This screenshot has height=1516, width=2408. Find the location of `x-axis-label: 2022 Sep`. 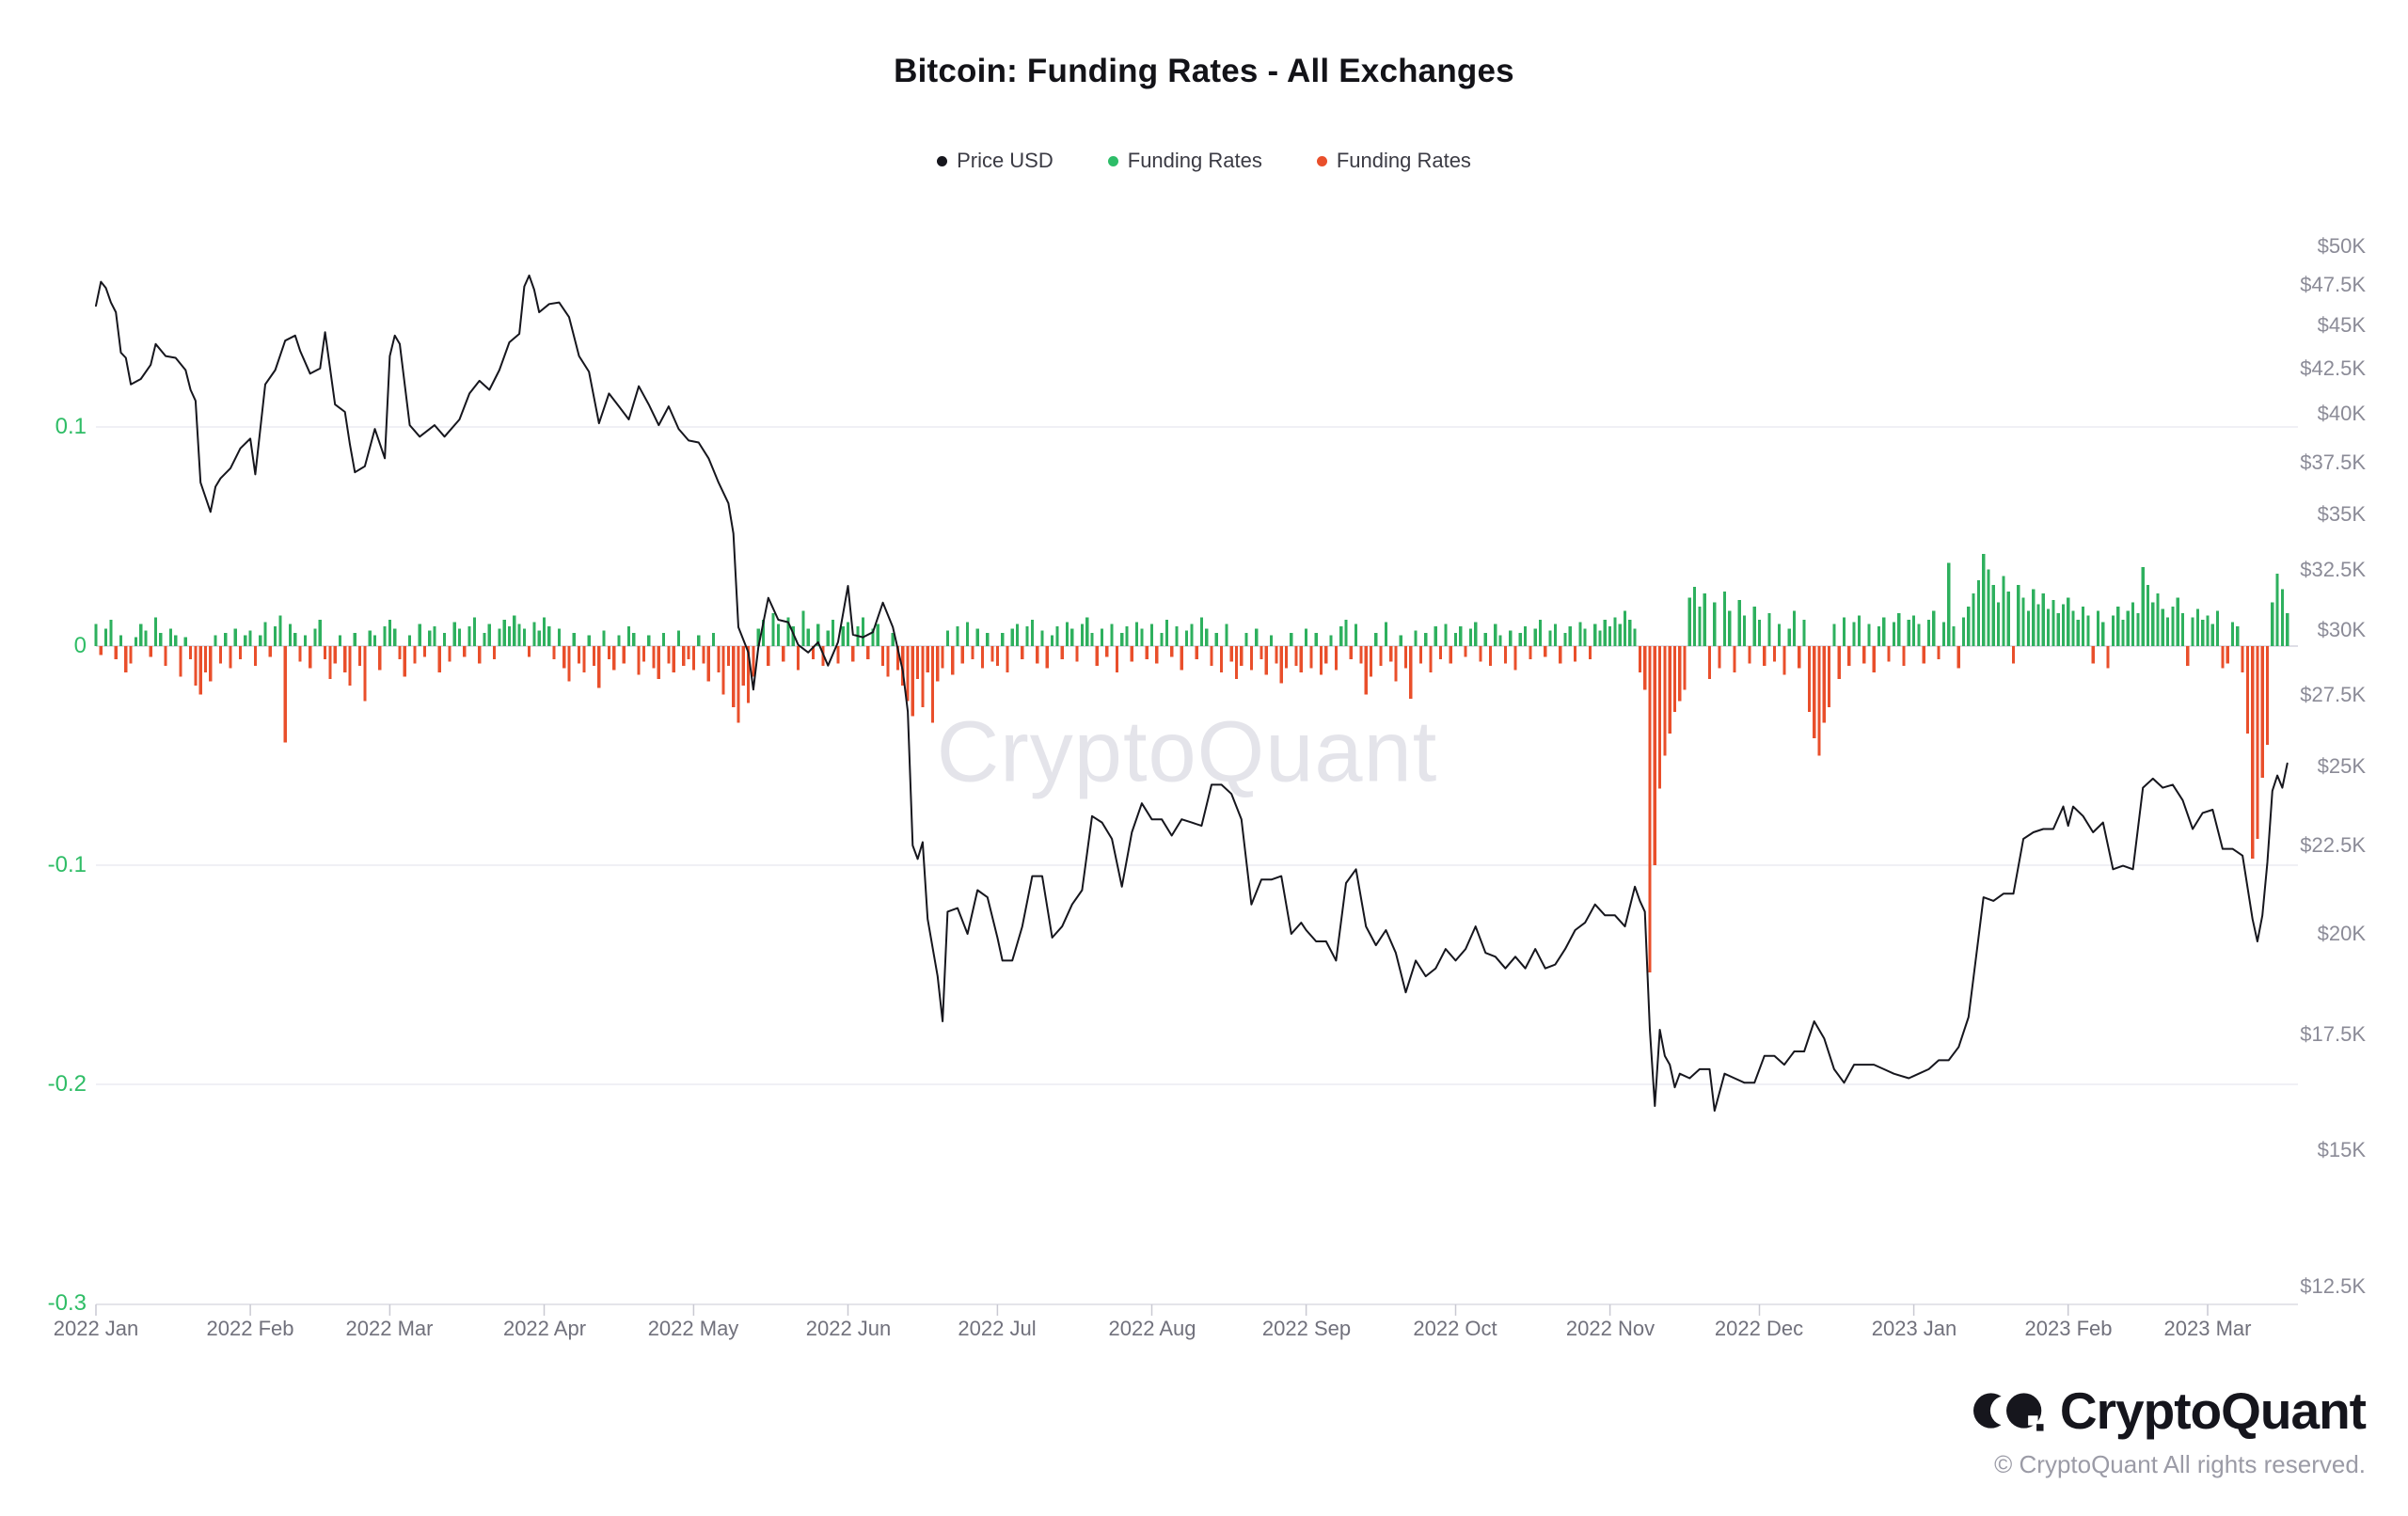

x-axis-label: 2022 Sep is located at coordinates (1306, 1328).